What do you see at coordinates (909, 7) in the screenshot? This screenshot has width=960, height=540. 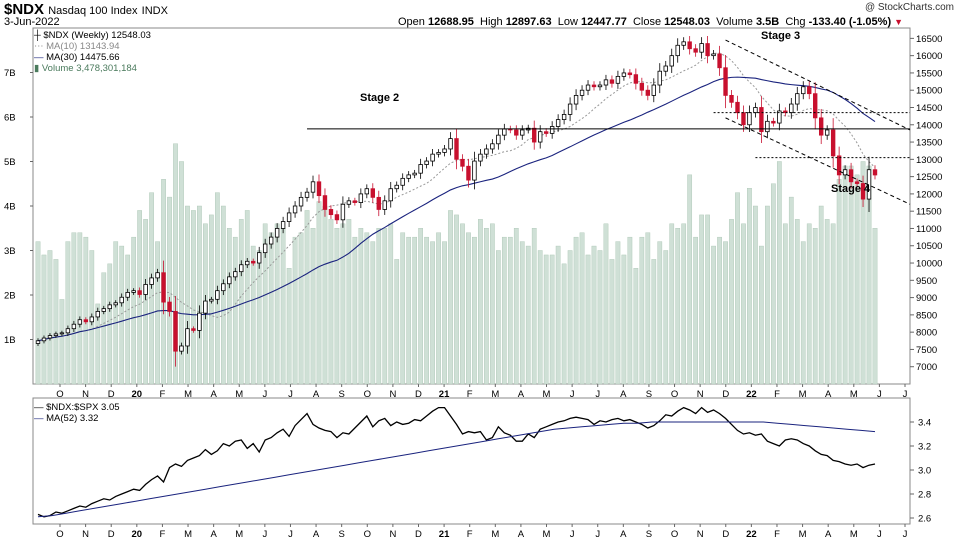 I see `copyright: @ StockCharts.com` at bounding box center [909, 7].